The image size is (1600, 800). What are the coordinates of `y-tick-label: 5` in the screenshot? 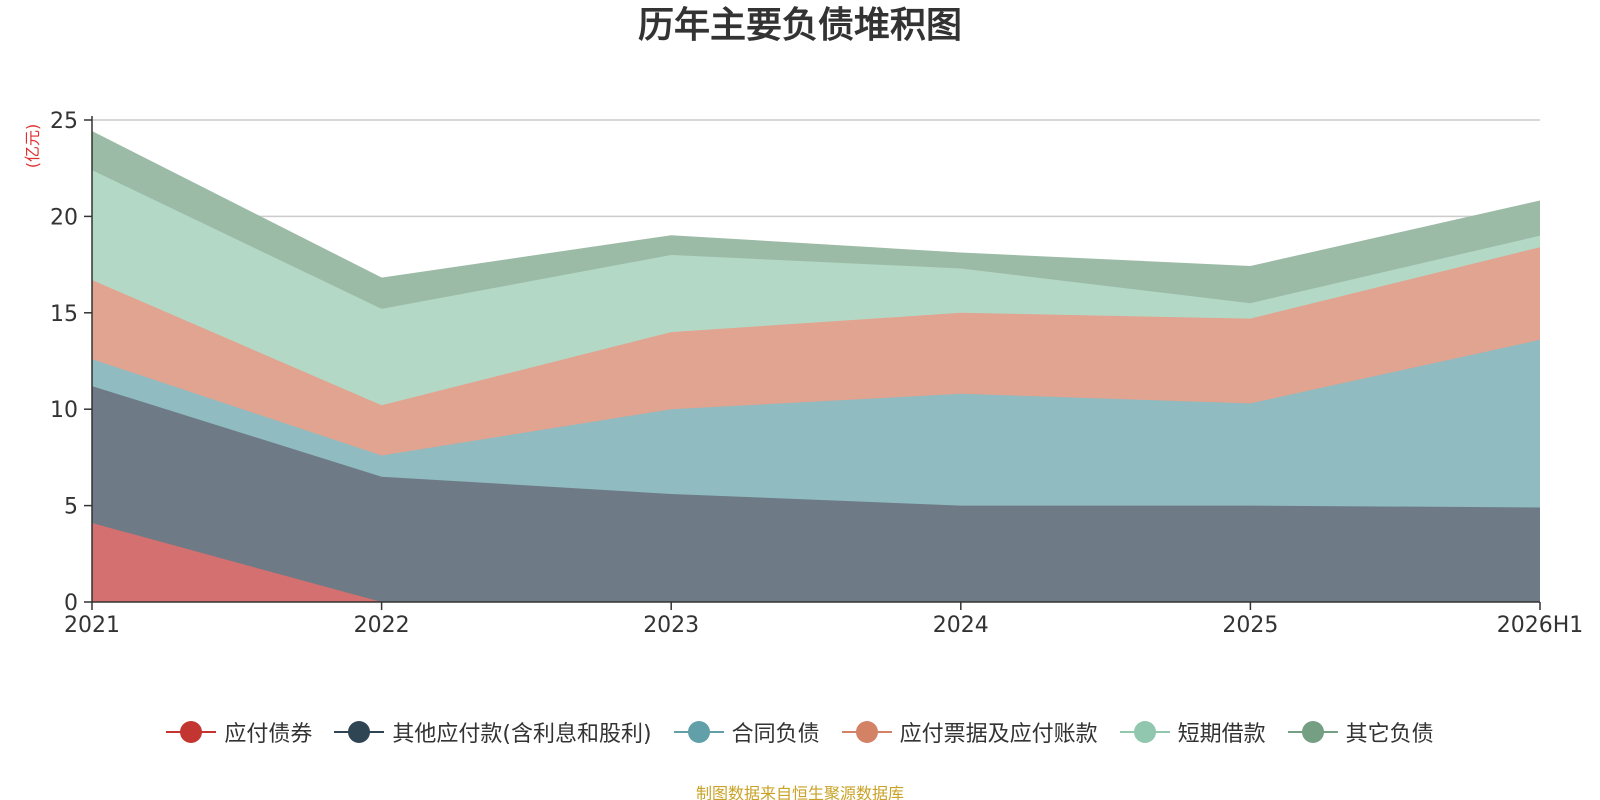 It's located at (71, 507).